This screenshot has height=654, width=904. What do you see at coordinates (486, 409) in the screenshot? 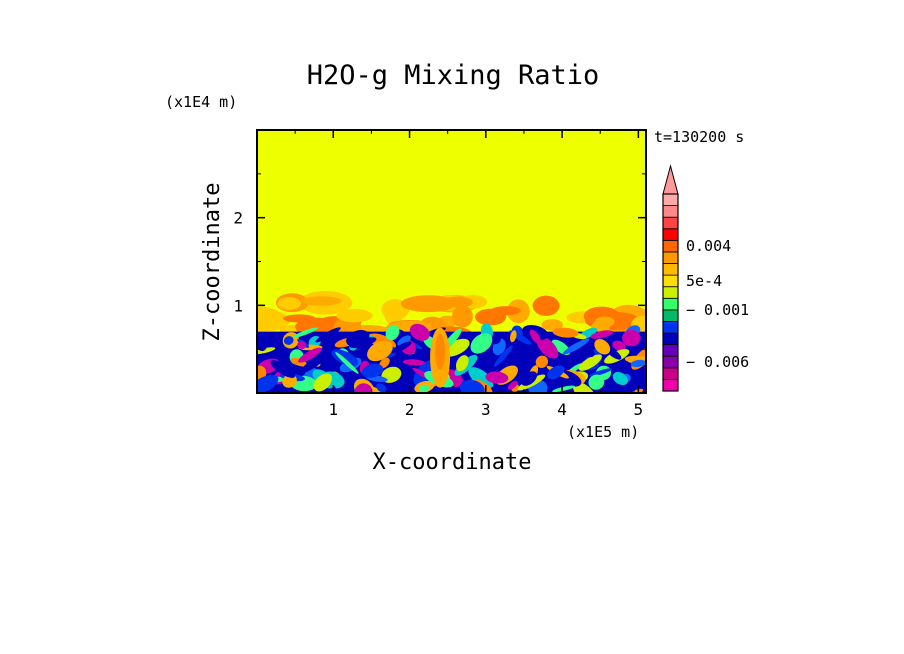
I see `x-tick-label: 3` at bounding box center [486, 409].